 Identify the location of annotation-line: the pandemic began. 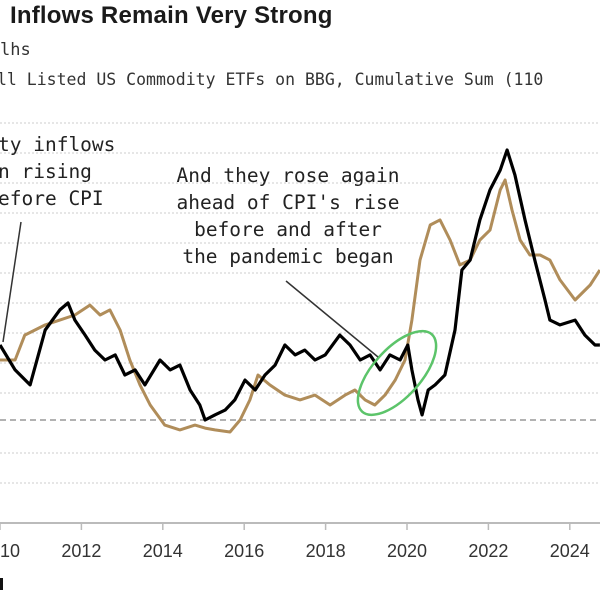
(288, 256).